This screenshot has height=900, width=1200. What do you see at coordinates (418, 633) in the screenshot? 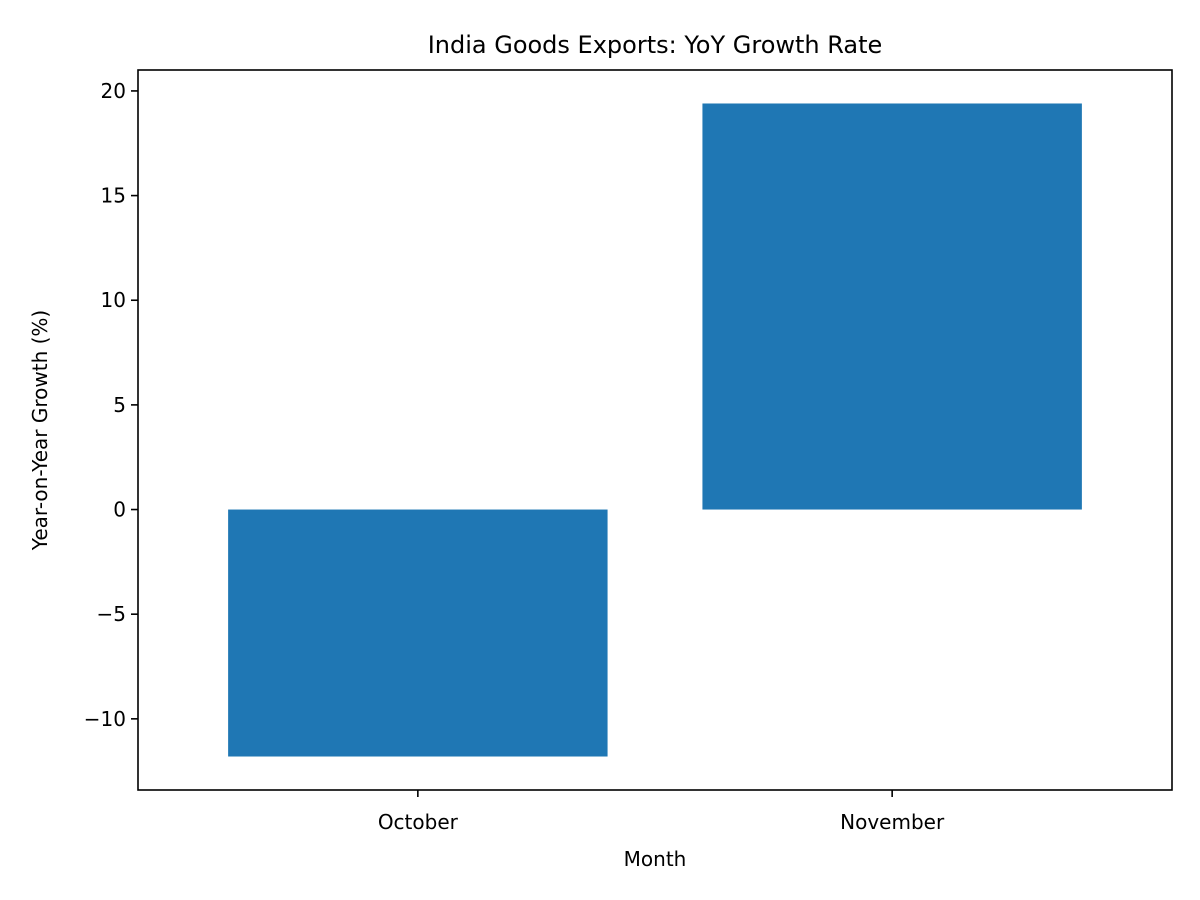
I see `bar-october` at bounding box center [418, 633].